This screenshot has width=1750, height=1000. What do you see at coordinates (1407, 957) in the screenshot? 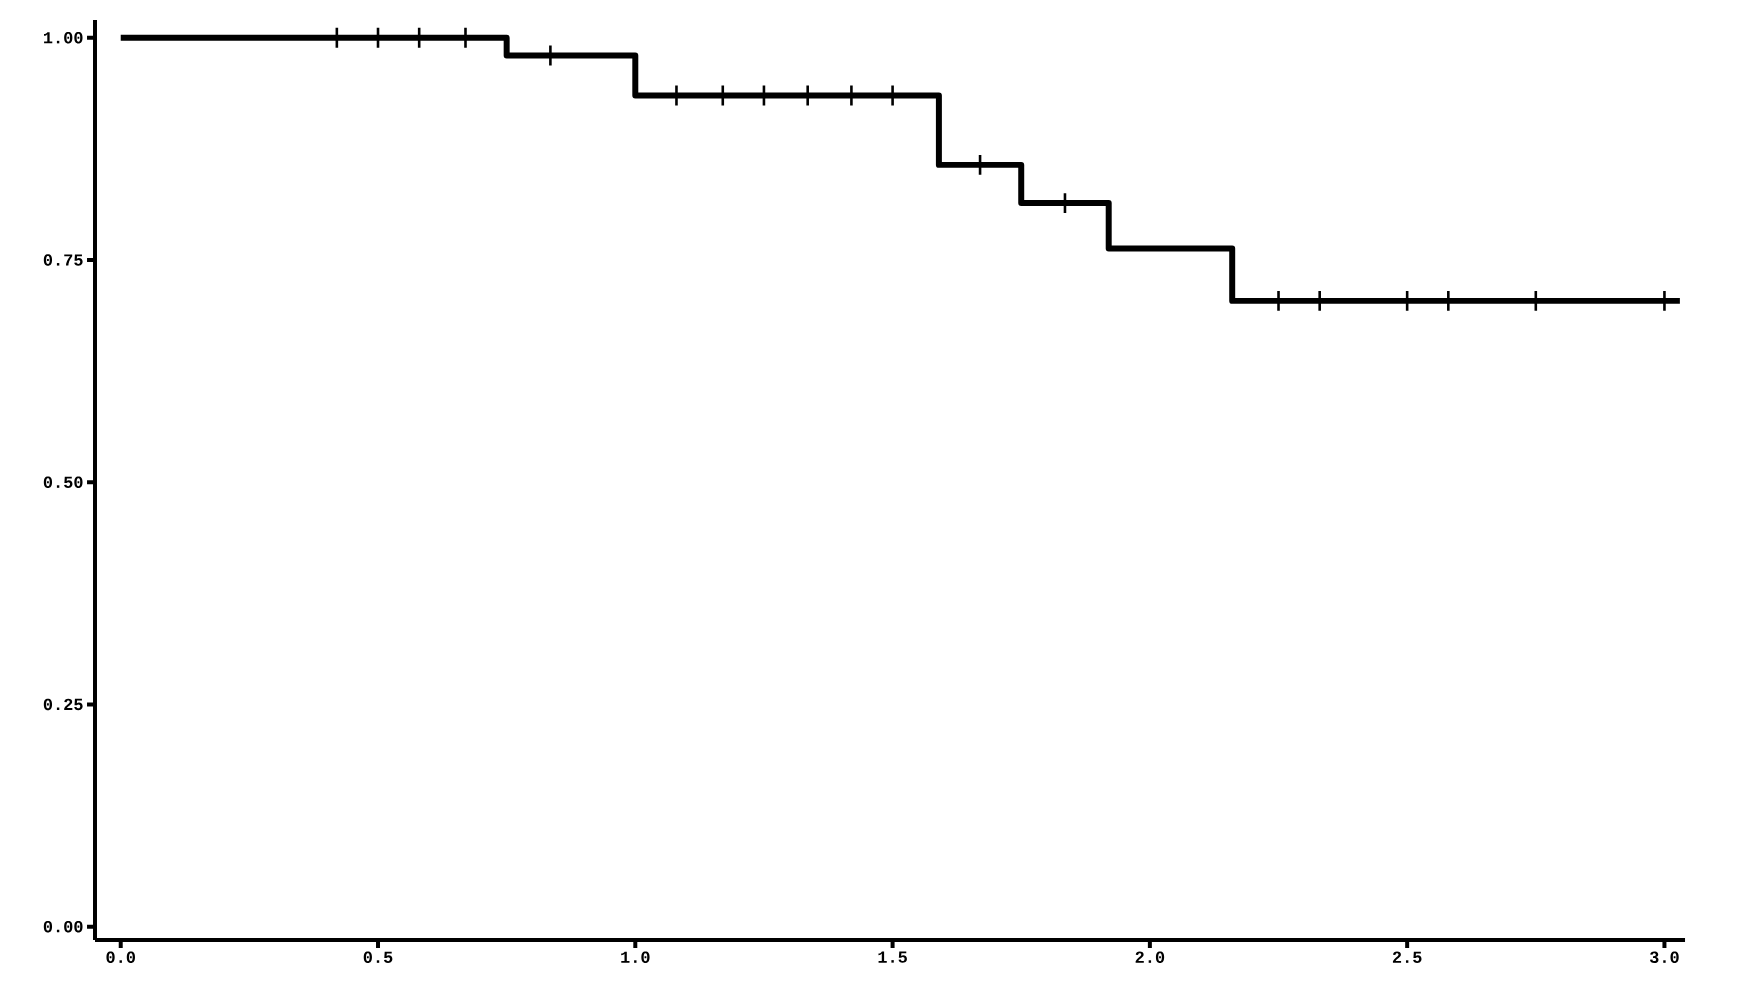
I see `x-tick-label: 2.5` at bounding box center [1407, 957].